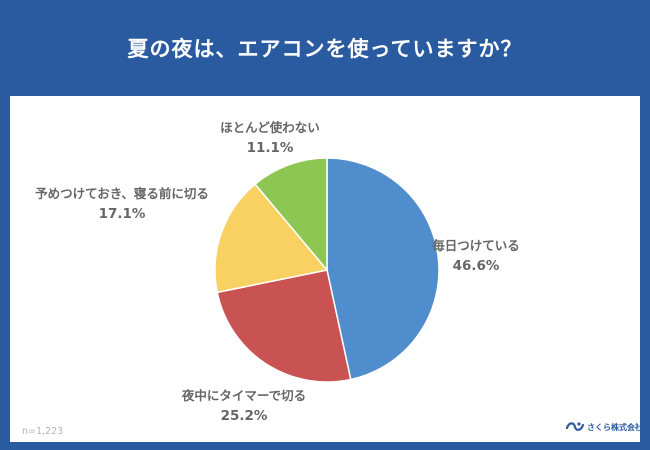 The width and height of the screenshot is (650, 450). Describe the element at coordinates (476, 245) in the screenshot. I see `slice-name-daily: 毎日つけている` at that location.